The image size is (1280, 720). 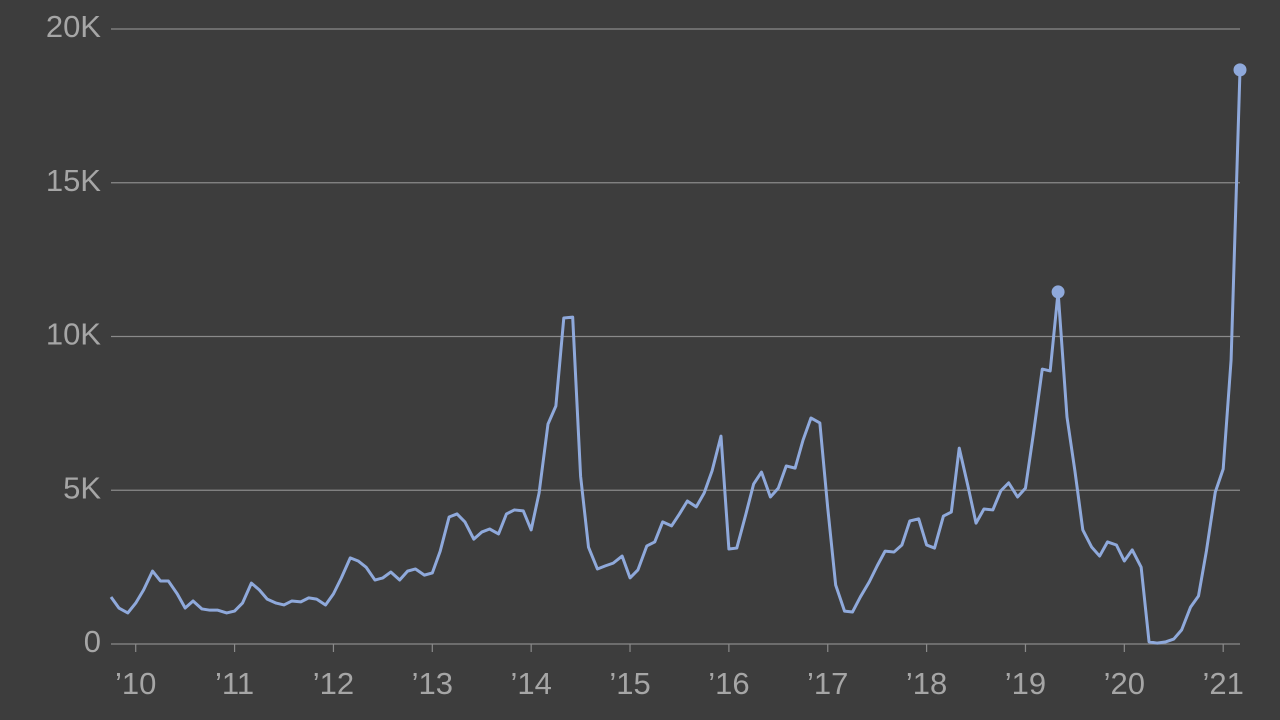 I want to click on x-tick-label: ’14, so click(x=530, y=683).